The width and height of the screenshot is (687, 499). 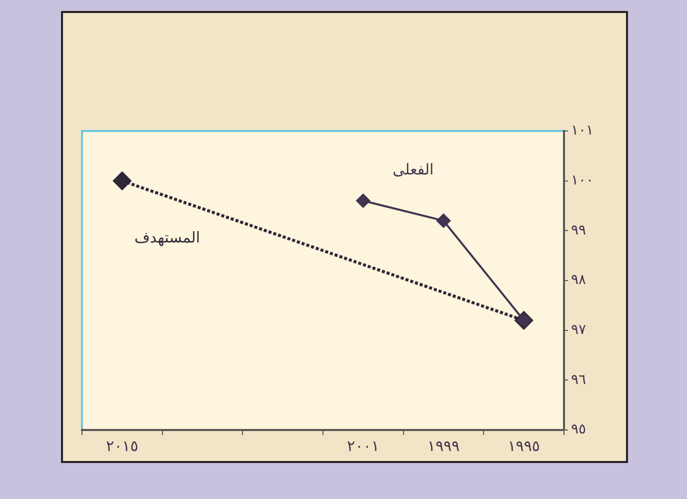 What do you see at coordinates (579, 280) in the screenshot?
I see `y-tick-label: ٩٨` at bounding box center [579, 280].